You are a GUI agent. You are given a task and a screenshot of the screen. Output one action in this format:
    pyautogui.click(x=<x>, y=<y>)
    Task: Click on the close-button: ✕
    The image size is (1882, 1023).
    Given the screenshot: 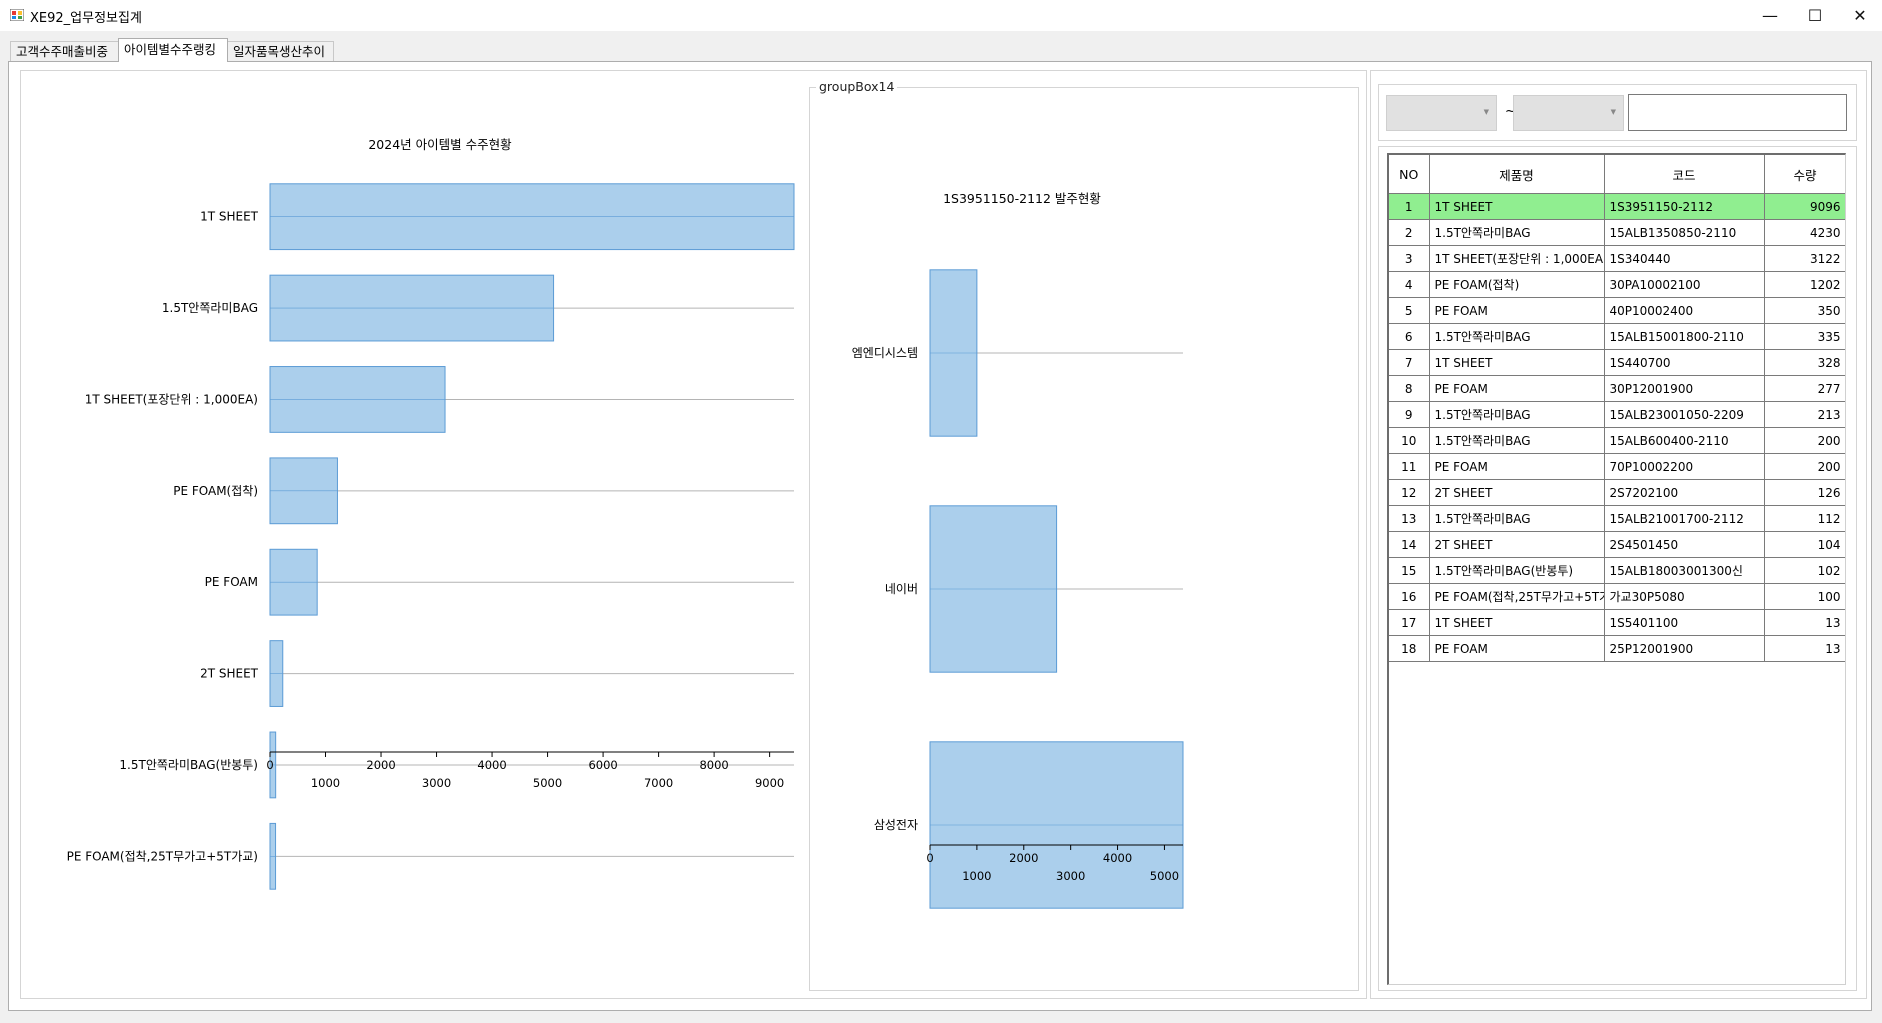 What is the action you would take?
    pyautogui.click(x=1860, y=15)
    